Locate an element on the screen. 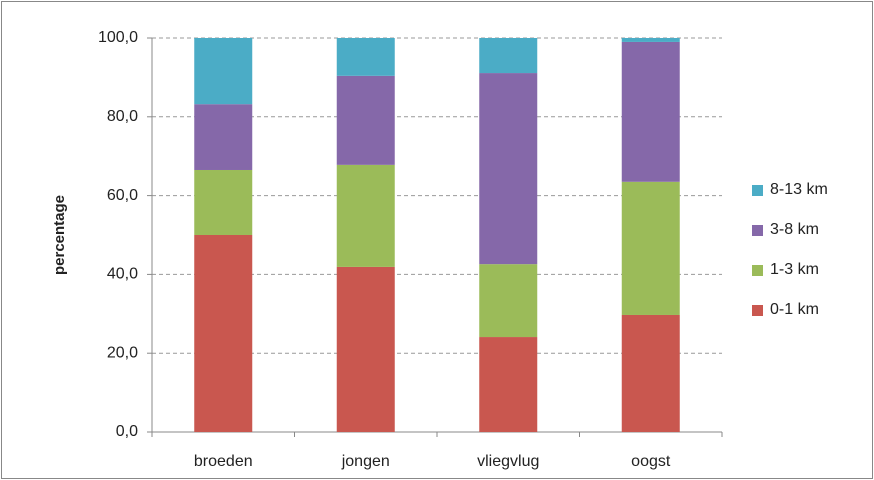 Image resolution: width=874 pixels, height=480 pixels. y-axis-label: percentage is located at coordinates (59, 235).